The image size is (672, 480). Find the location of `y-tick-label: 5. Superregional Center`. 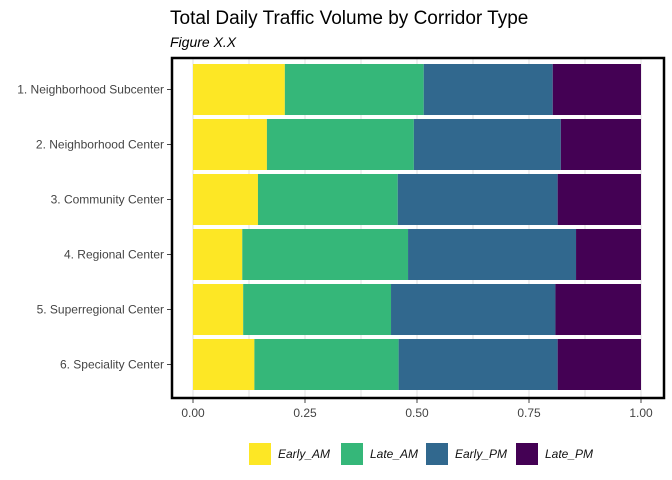

y-tick-label: 5. Superregional Center is located at coordinates (100, 310).